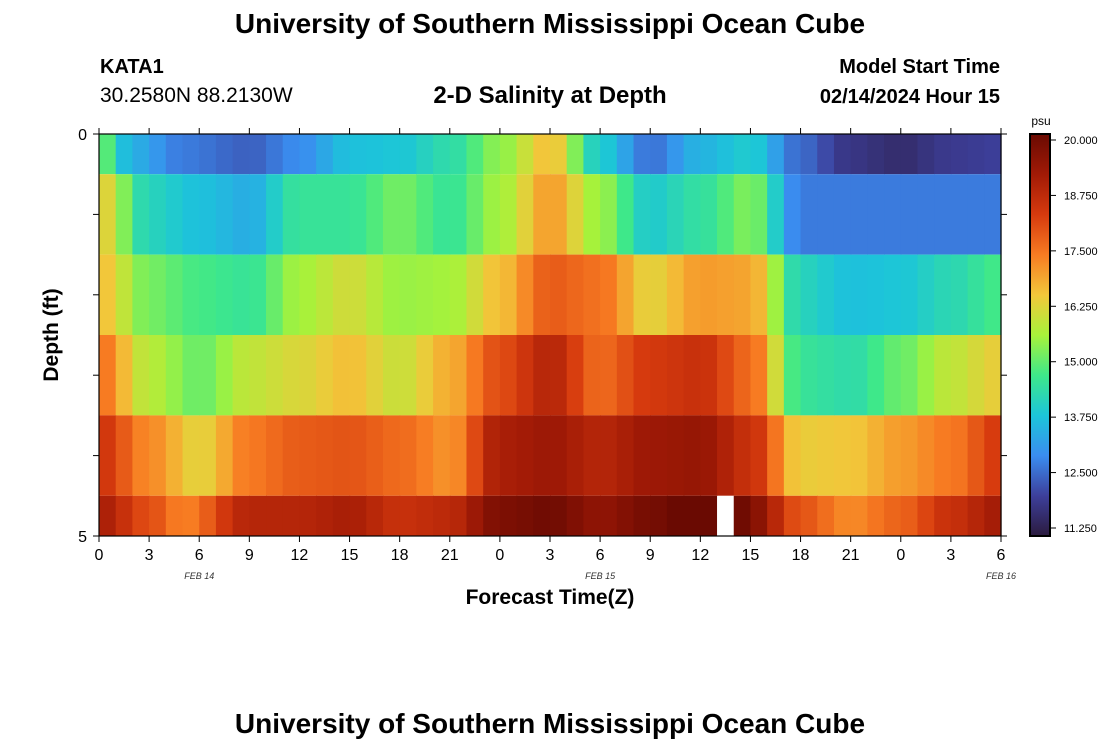 The height and width of the screenshot is (750, 1100). What do you see at coordinates (650, 555) in the screenshot?
I see `x-tick-label: 9` at bounding box center [650, 555].